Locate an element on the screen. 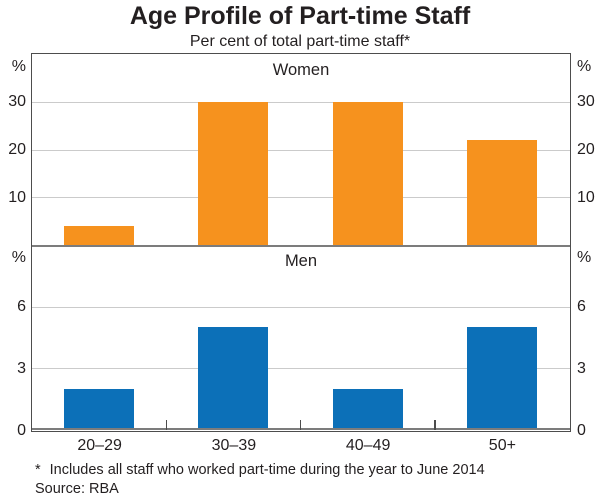 This screenshot has height=501, width=600. x-axis-labels: 20–29 30–39 40–49 50+ is located at coordinates (301, 447).